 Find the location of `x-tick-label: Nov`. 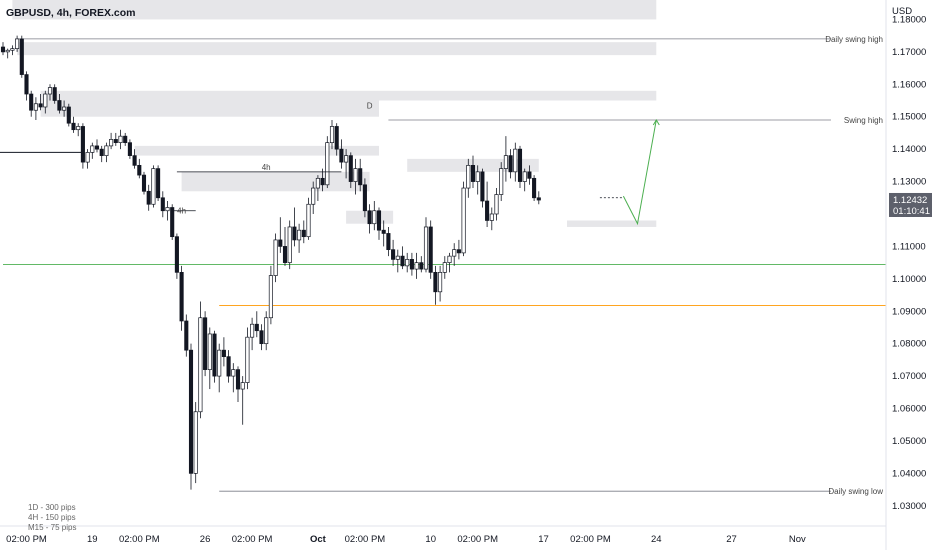

x-tick-label: Nov is located at coordinates (797, 539).